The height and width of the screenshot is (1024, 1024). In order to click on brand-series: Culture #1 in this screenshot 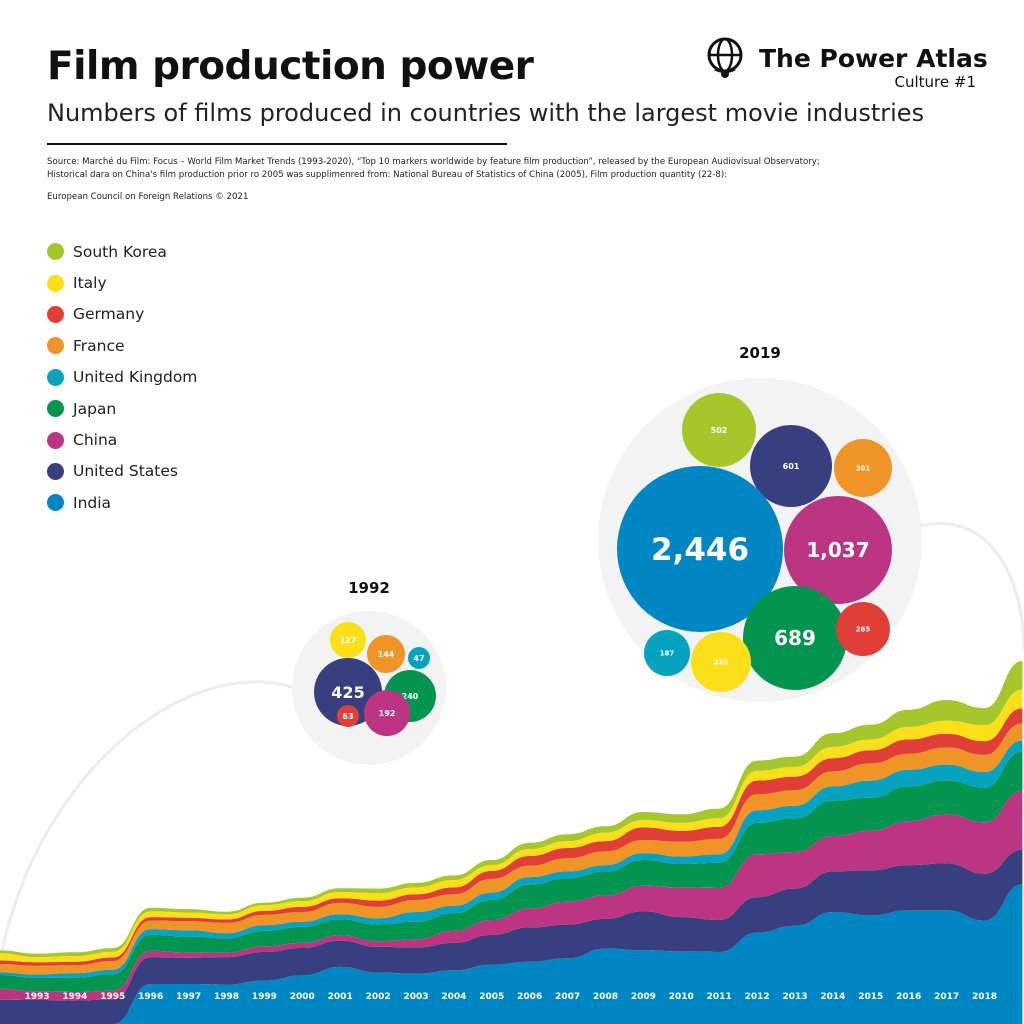, I will do `click(935, 82)`.